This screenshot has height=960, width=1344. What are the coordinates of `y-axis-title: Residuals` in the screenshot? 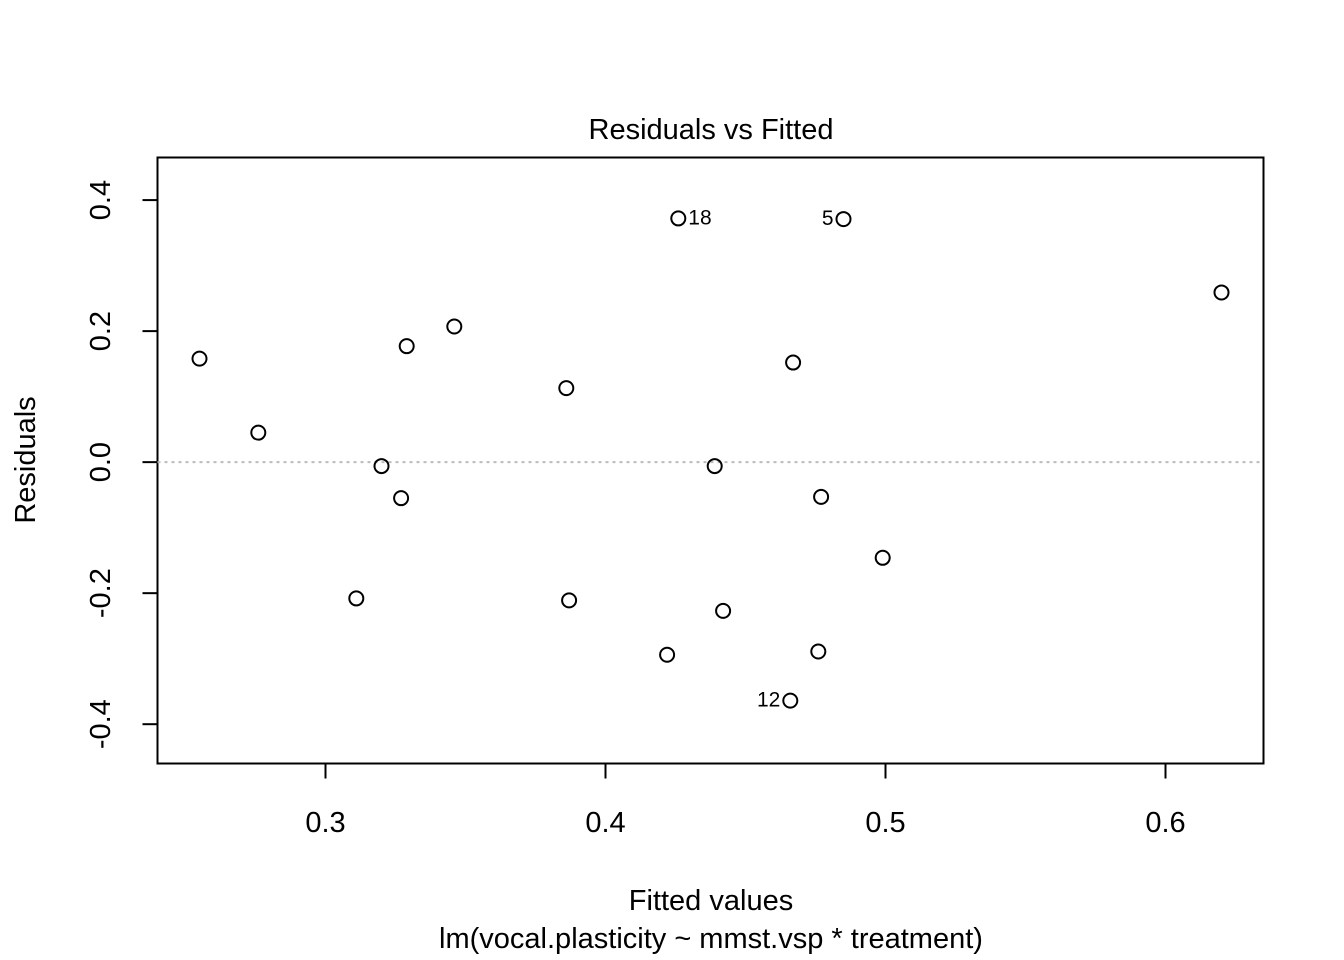 It's located at (26, 459).